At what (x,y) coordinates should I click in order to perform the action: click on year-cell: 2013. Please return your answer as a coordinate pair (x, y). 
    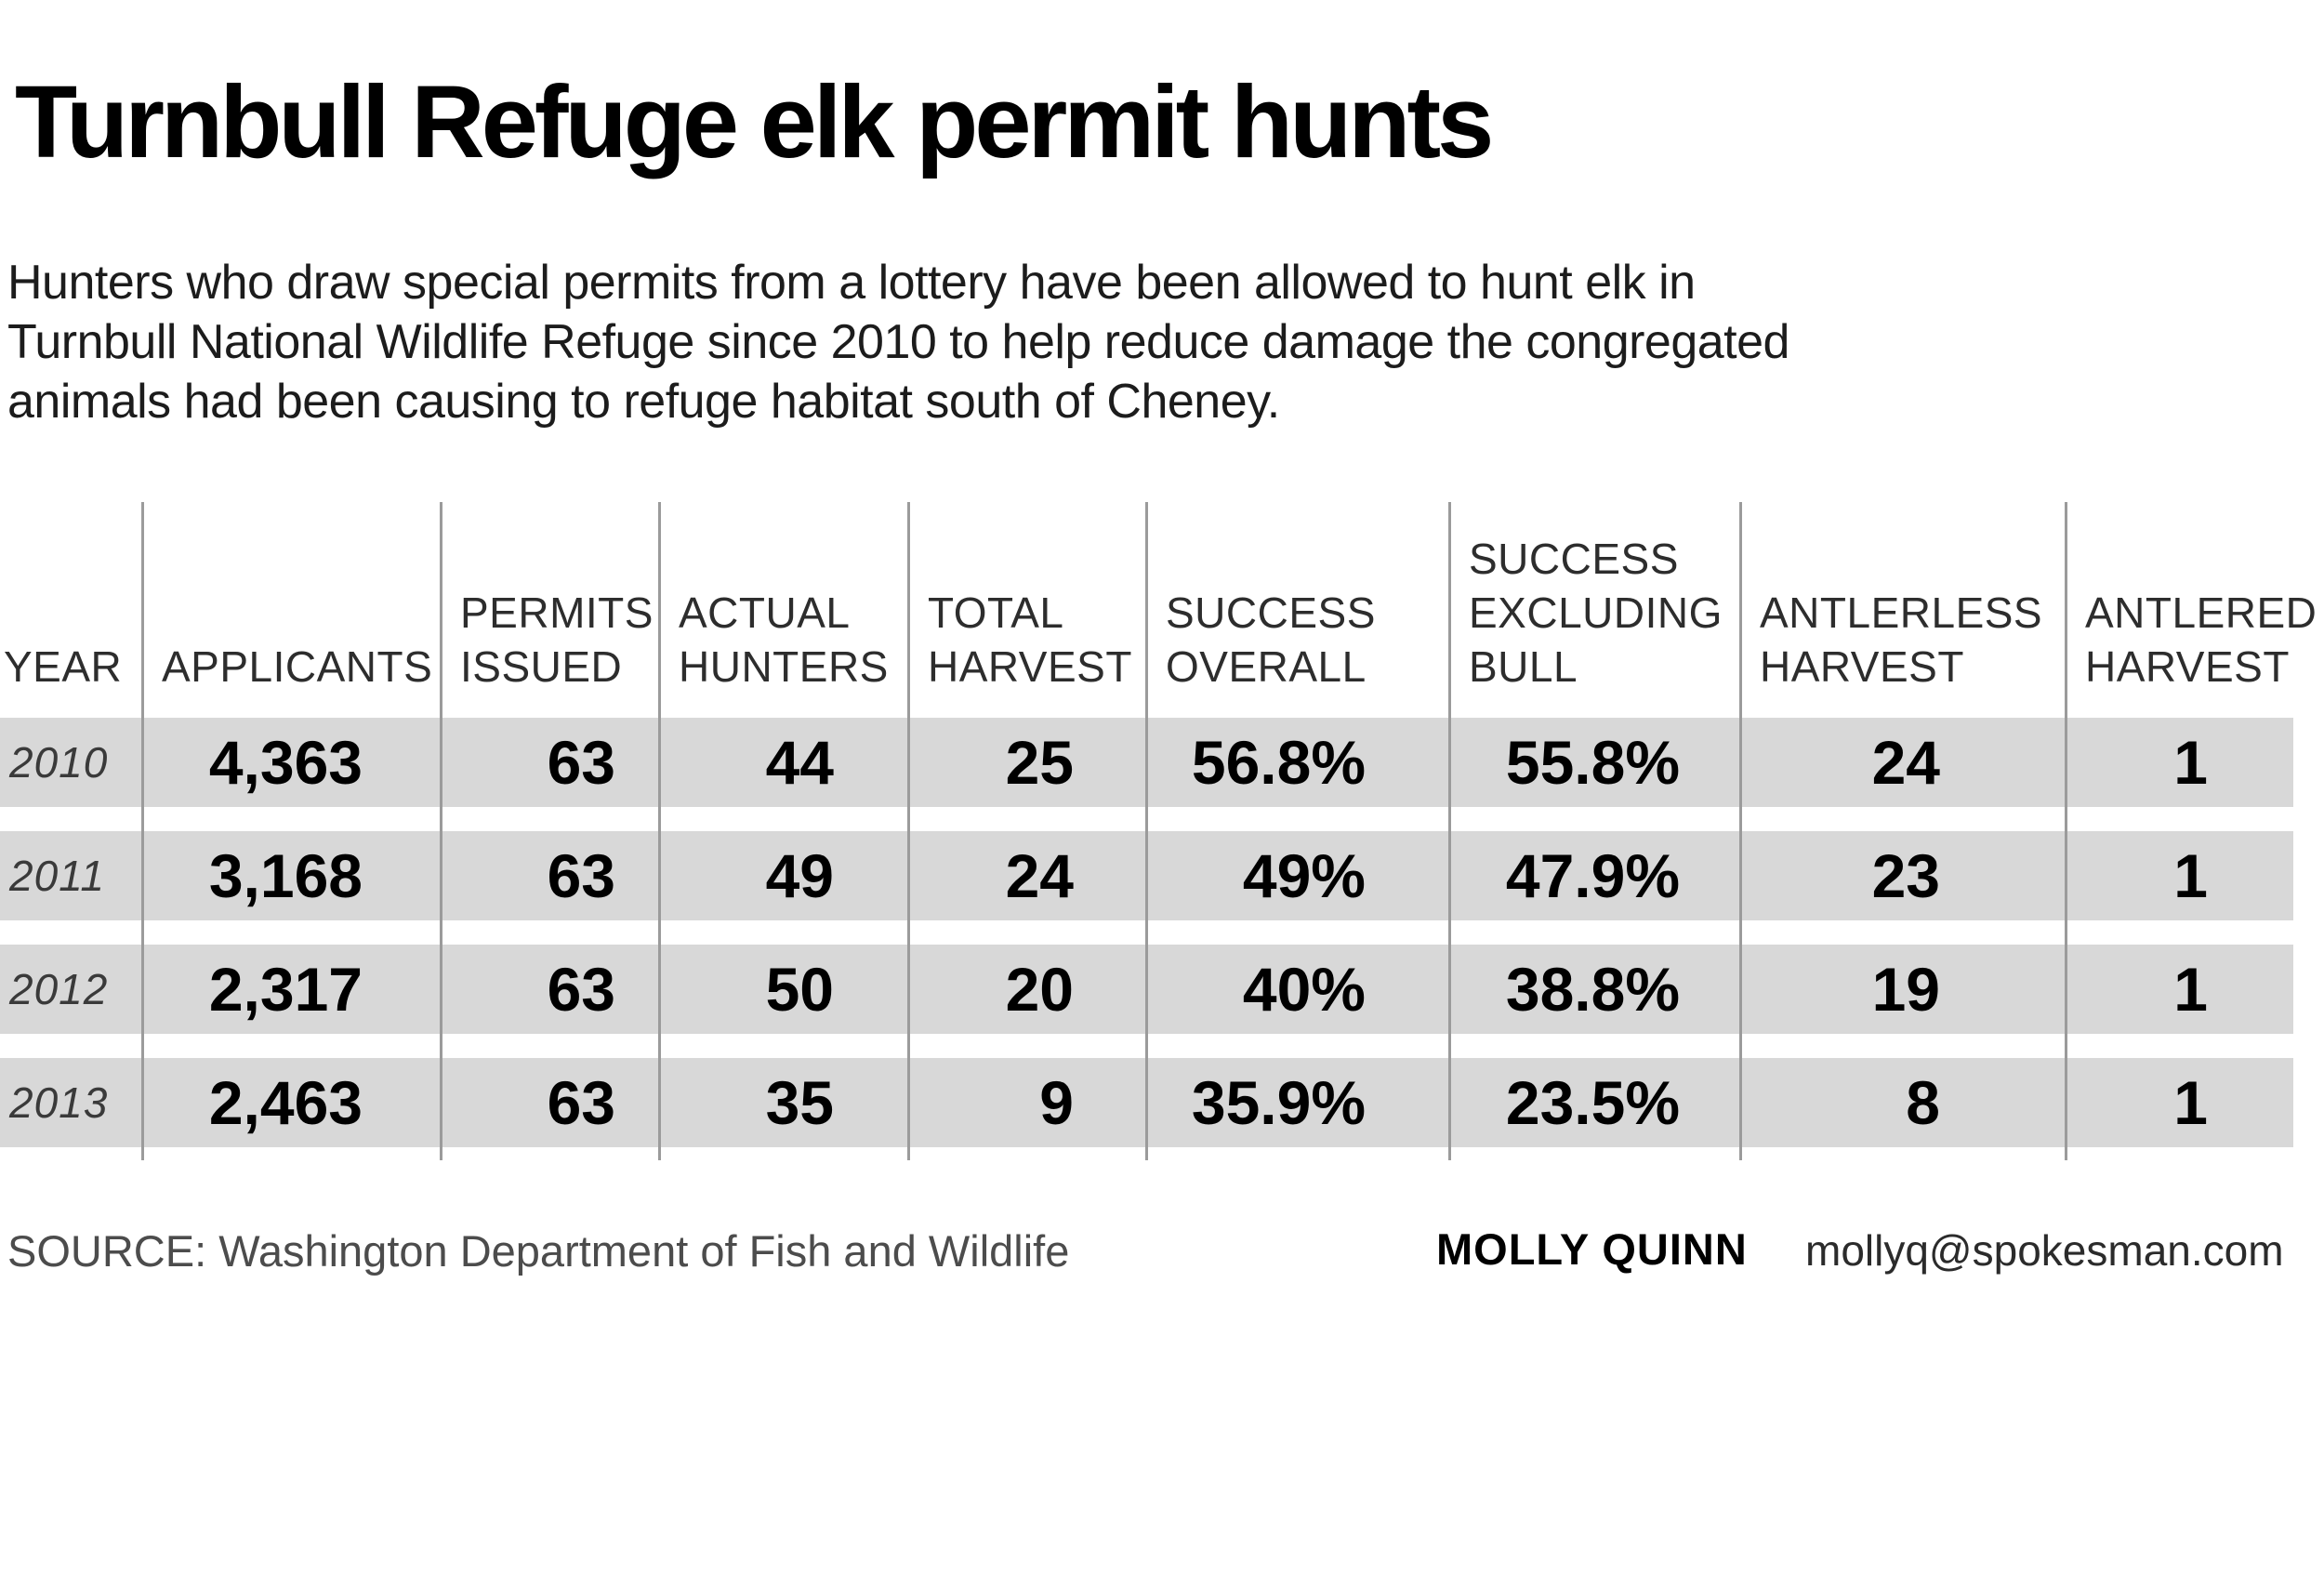
    Looking at the image, I should click on (59, 1102).